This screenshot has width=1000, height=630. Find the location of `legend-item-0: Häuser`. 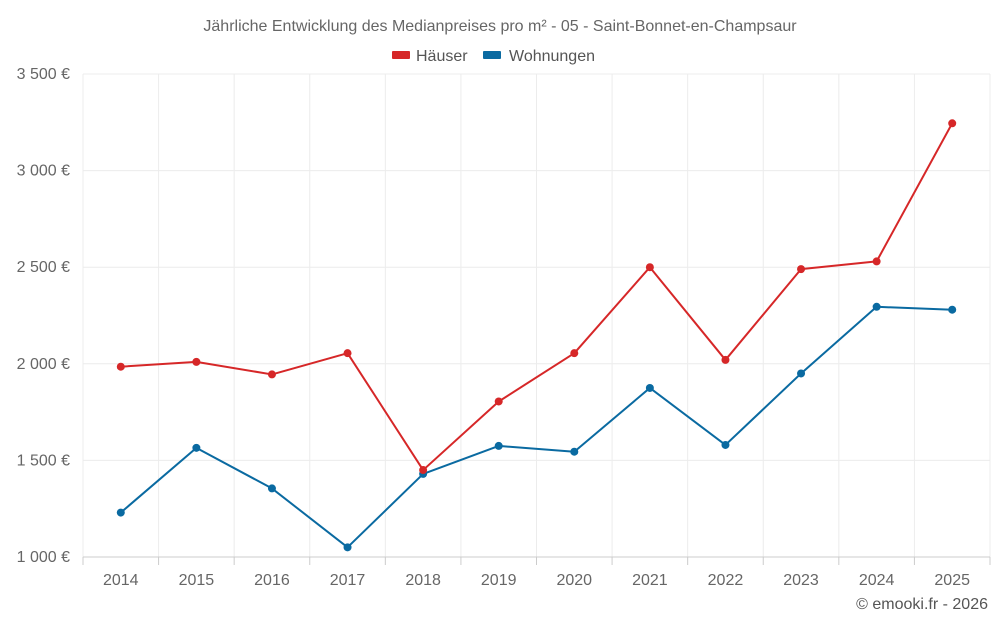

legend-item-0: Häuser is located at coordinates (430, 56).